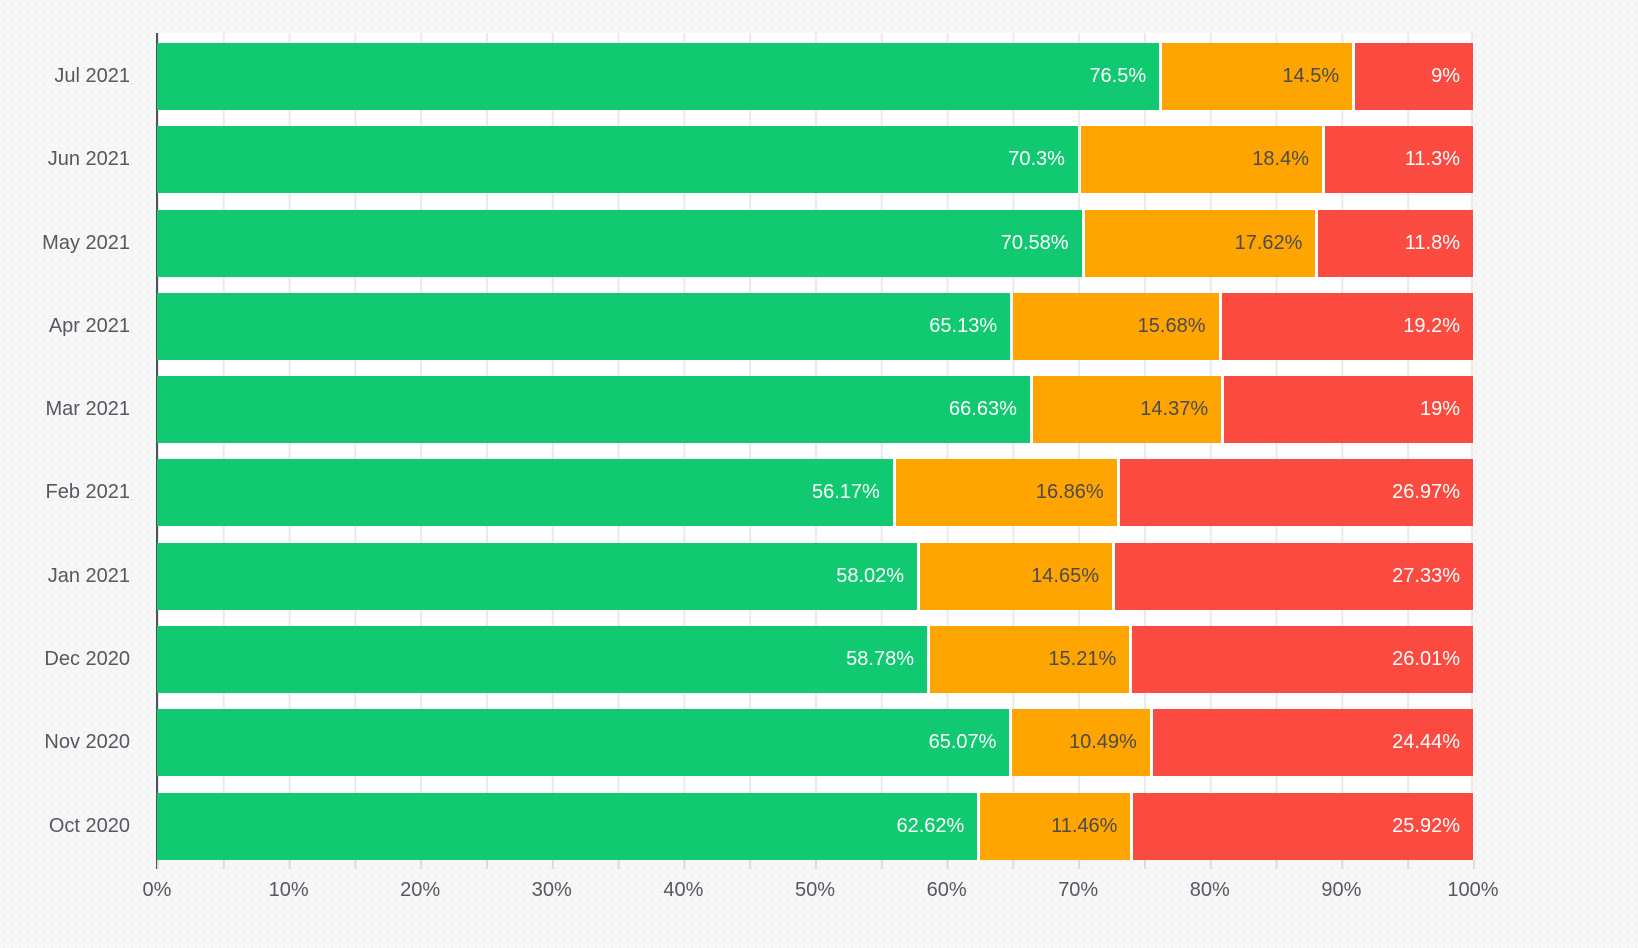 This screenshot has width=1638, height=948. What do you see at coordinates (946, 890) in the screenshot?
I see `x-axis-label: 60%` at bounding box center [946, 890].